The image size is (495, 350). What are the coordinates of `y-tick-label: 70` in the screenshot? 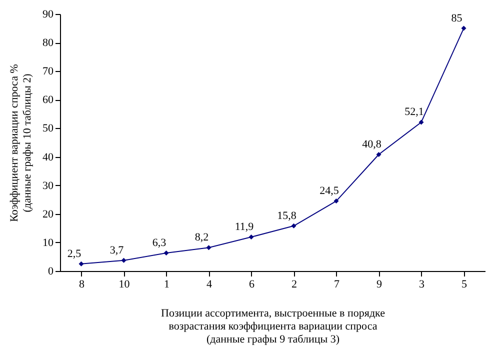 It's located at (48, 72).